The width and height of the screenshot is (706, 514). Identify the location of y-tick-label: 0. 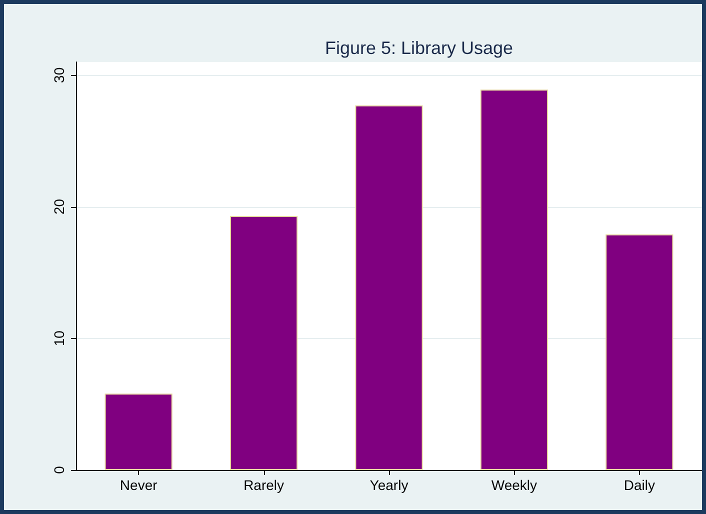
(59, 470).